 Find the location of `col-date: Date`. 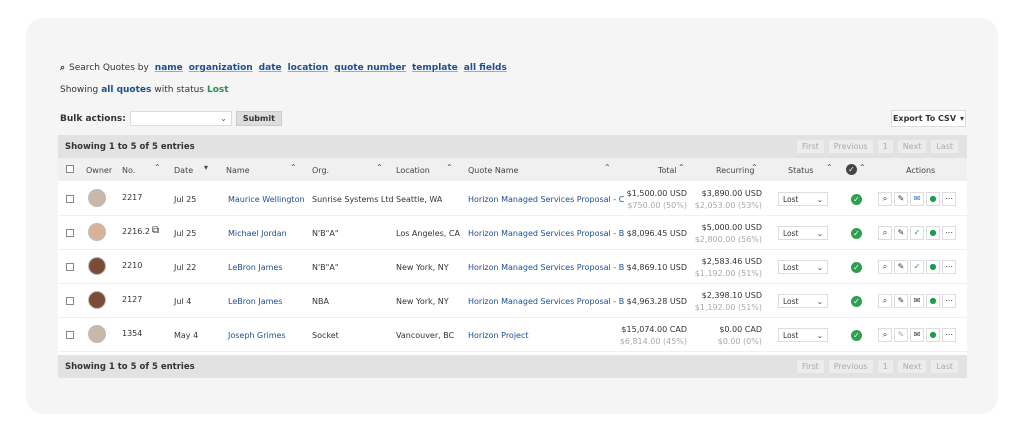

col-date: Date is located at coordinates (184, 170).